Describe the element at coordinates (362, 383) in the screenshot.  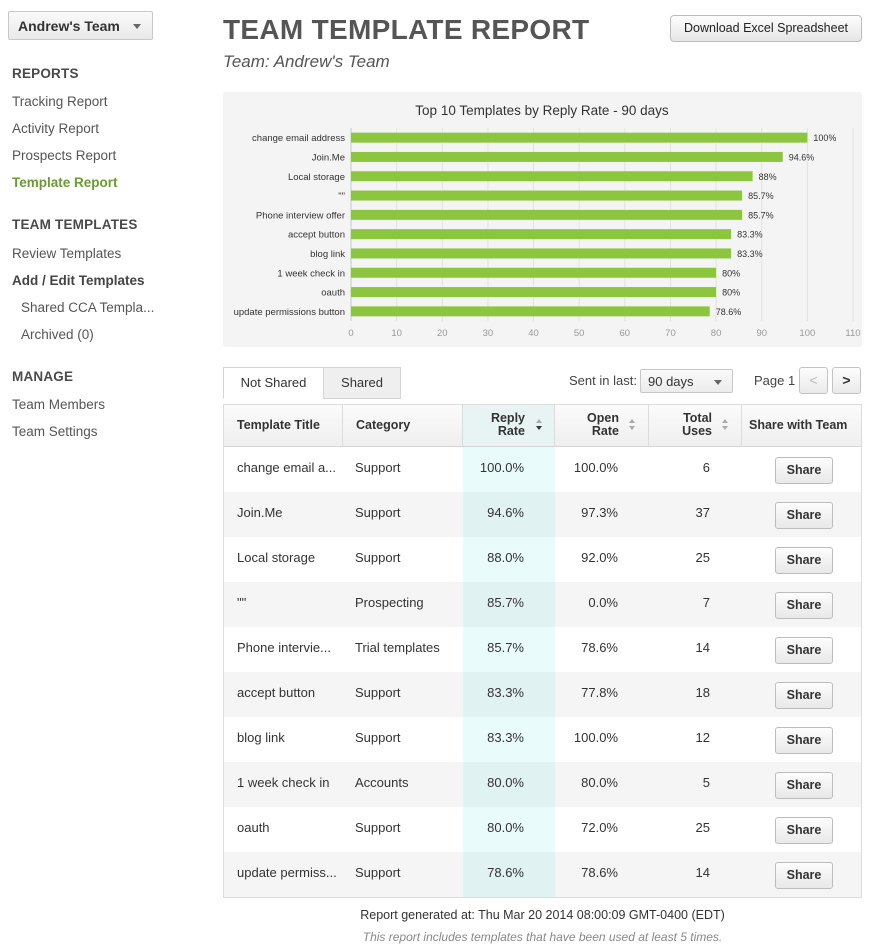
I see `tab-shared: Shared` at that location.